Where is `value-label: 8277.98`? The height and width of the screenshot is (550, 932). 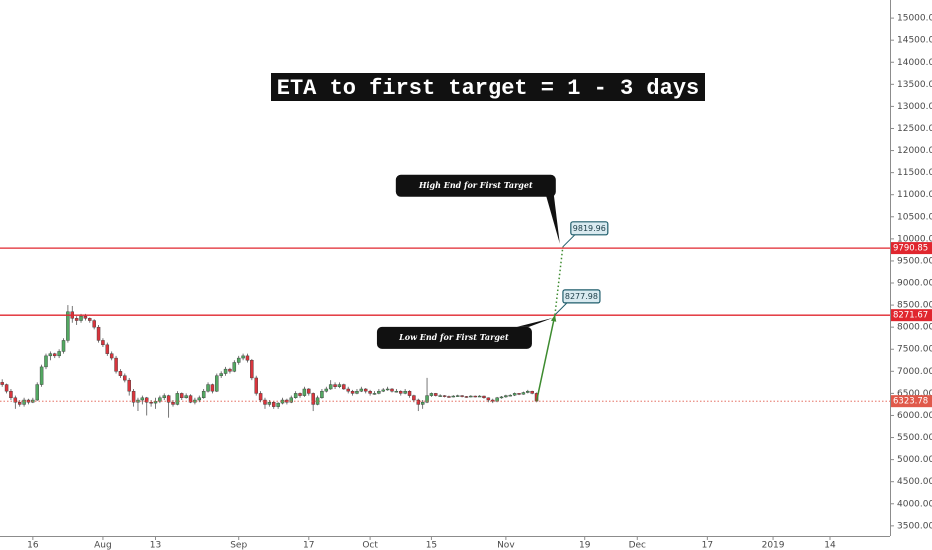 value-label: 8277.98 is located at coordinates (581, 296).